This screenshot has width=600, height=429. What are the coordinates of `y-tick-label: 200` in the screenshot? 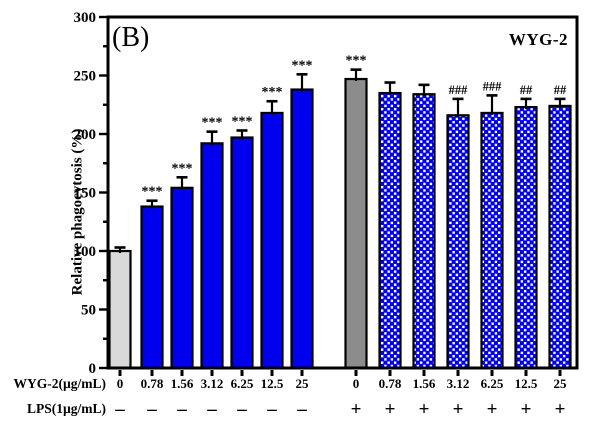 It's located at (85, 135).